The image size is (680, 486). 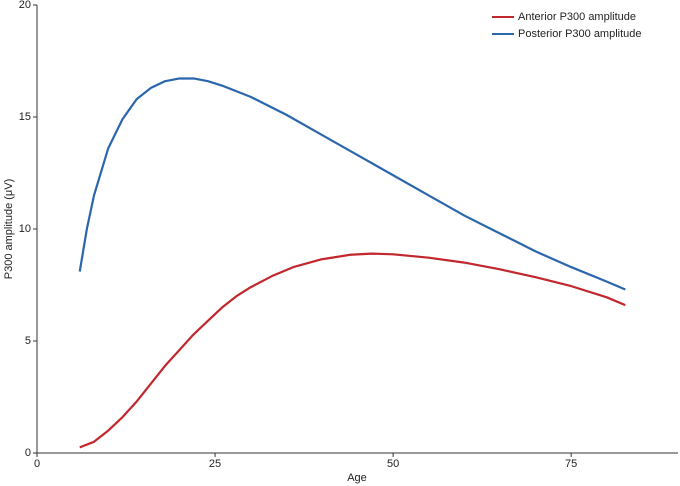 I want to click on x-axis-label: Age, so click(x=357, y=478).